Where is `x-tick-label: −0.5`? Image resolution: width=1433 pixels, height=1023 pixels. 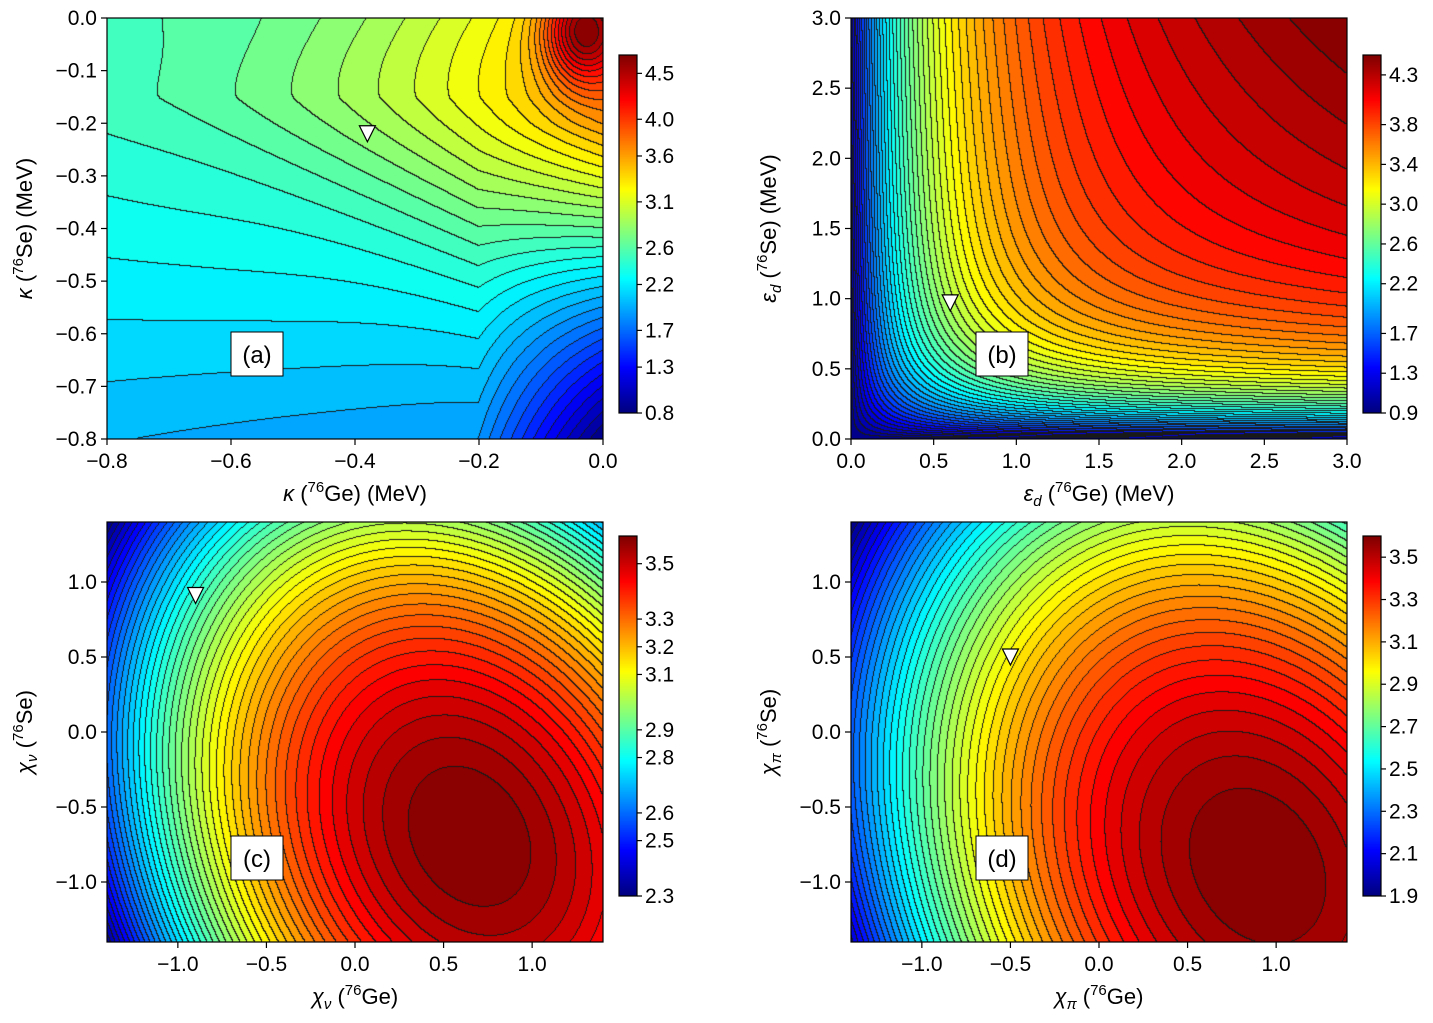 x-tick-label: −0.5 is located at coordinates (1010, 964).